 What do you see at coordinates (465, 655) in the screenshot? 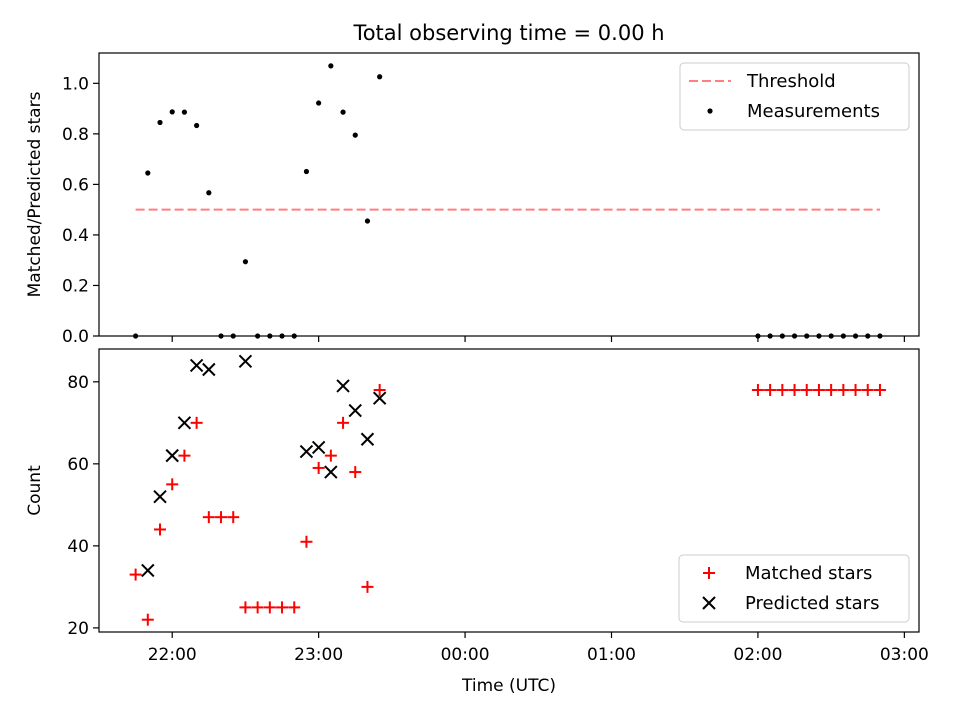
I see `x-tick-label: 00:00` at bounding box center [465, 655].